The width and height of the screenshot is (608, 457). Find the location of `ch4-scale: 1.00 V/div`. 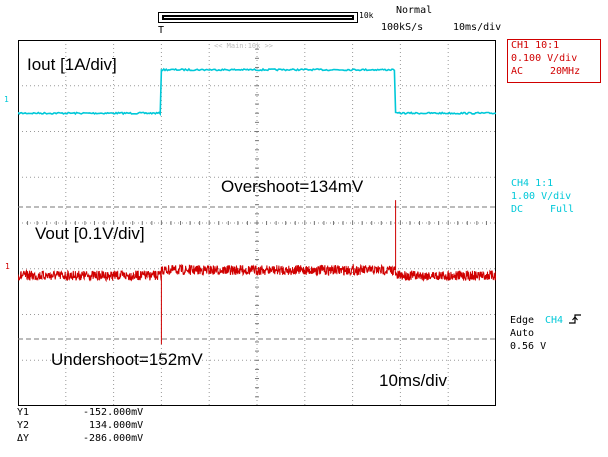

ch4-scale: 1.00 V/div is located at coordinates (541, 196).